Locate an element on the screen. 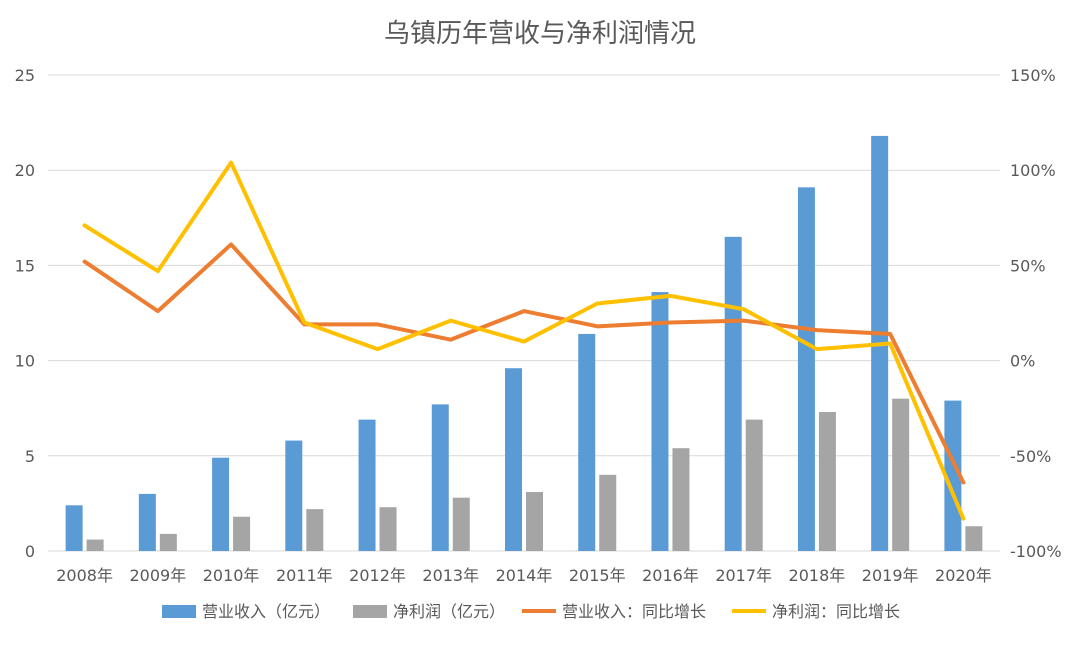 The width and height of the screenshot is (1080, 647). x-tick-label: 2009年 is located at coordinates (157, 575).